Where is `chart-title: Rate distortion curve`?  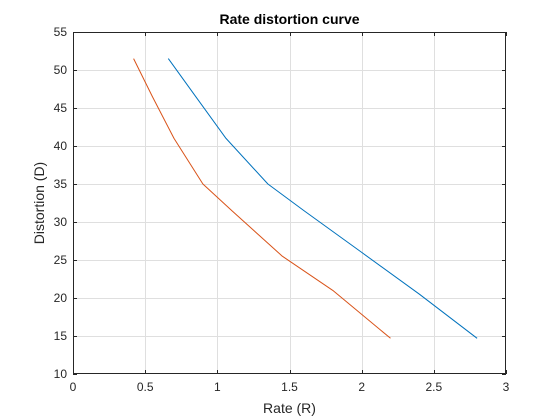 chart-title: Rate distortion curve is located at coordinates (289, 19).